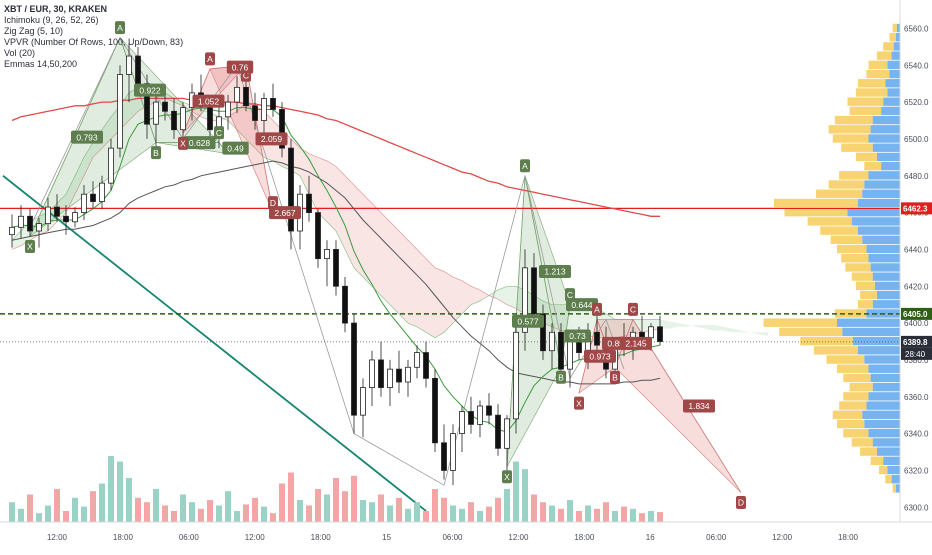  I want to click on price-label-bg, so click(916, 313).